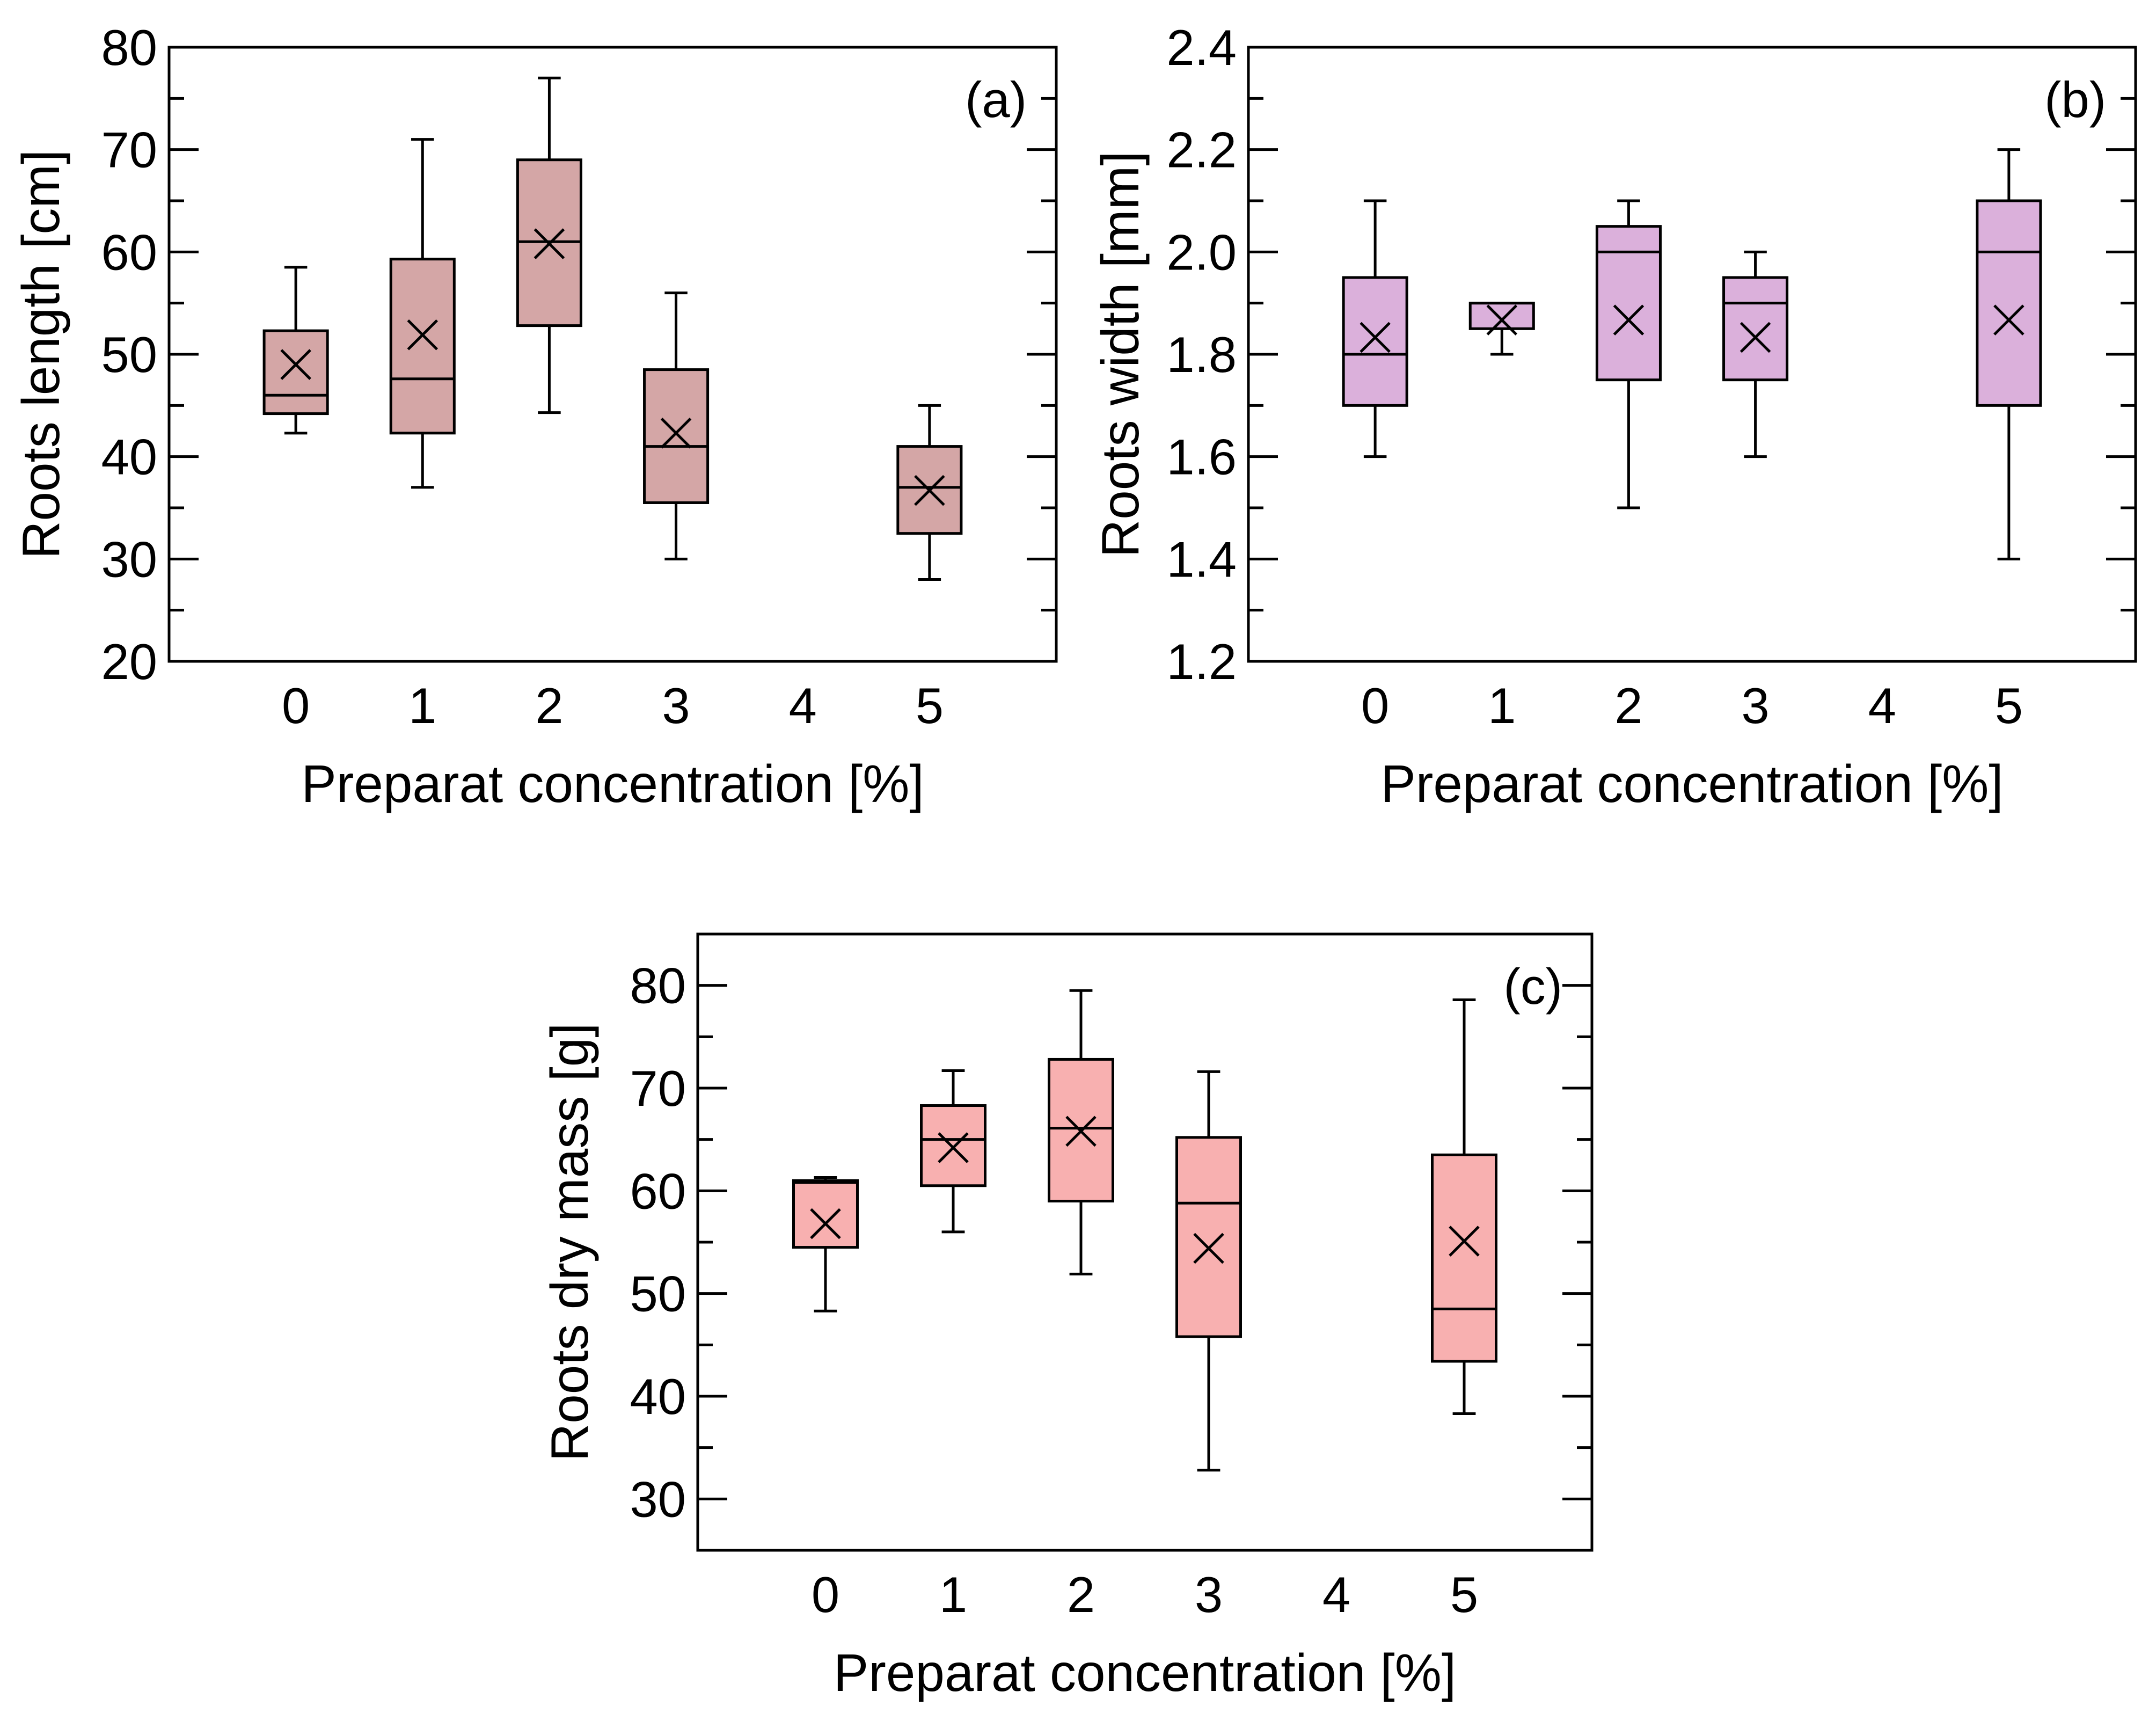  What do you see at coordinates (1202, 457) in the screenshot?
I see `y-tick-label: 1.6` at bounding box center [1202, 457].